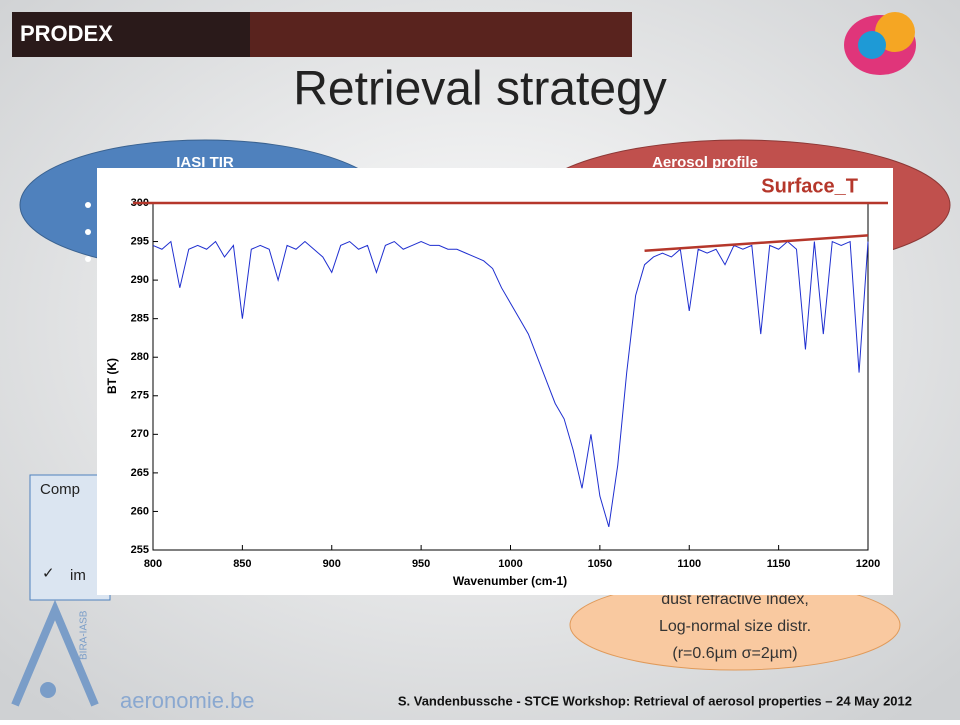 This screenshot has height=725, width=960. I want to click on banner-glow, so click(441, 34).